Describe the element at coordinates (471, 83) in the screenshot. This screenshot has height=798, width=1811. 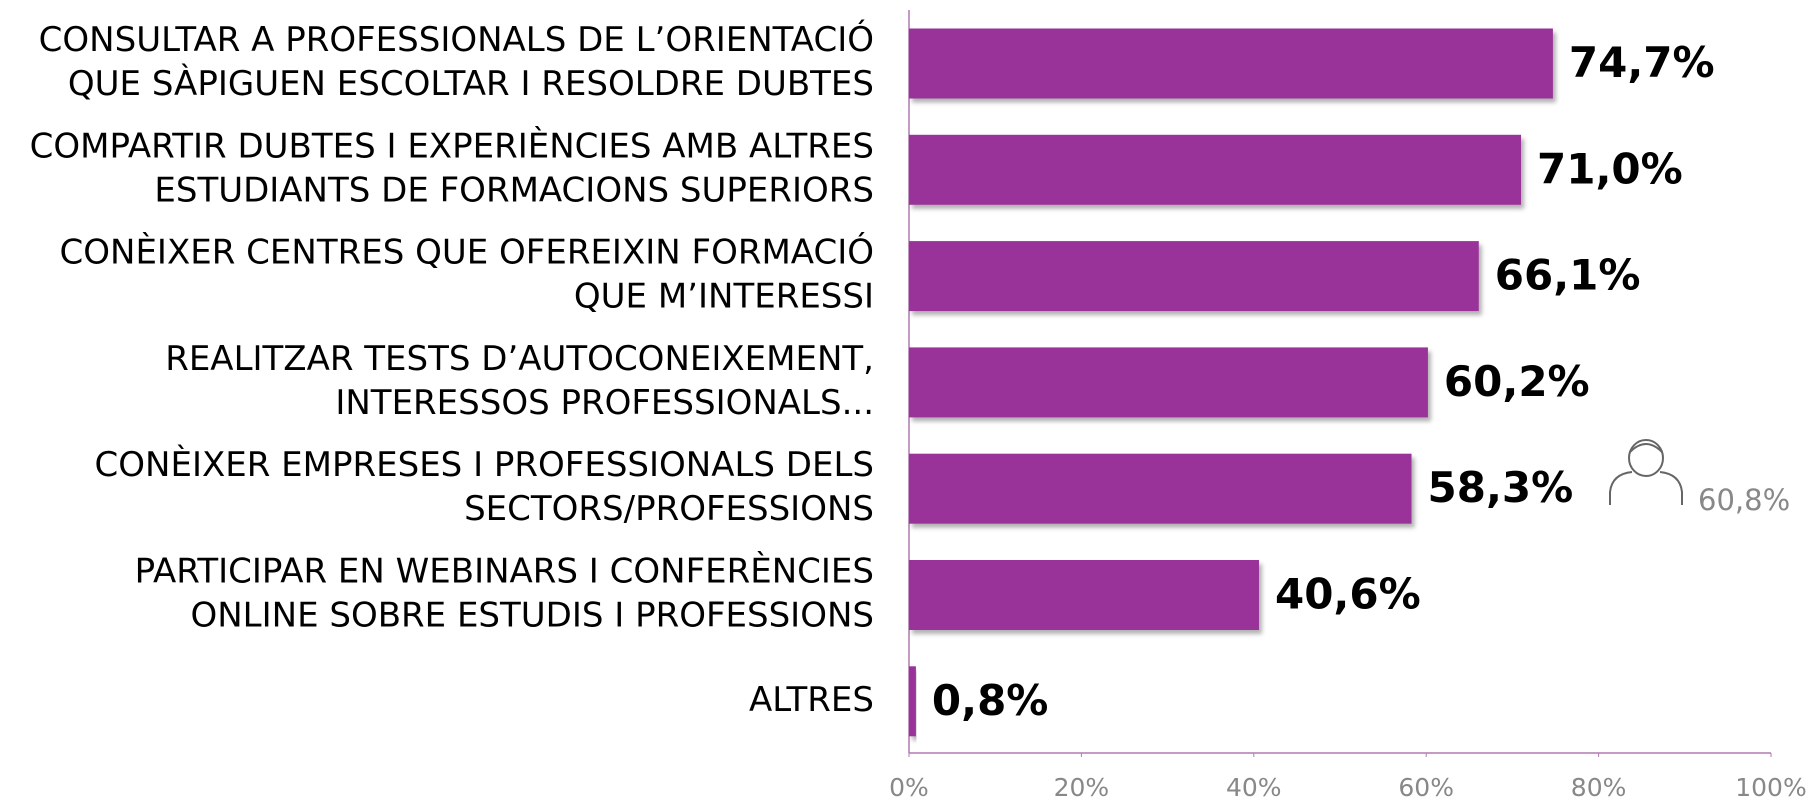
I see `category-label: QUE SÀPIGUEN ESCOLTAR I RESOLDRE DUBTES` at that location.